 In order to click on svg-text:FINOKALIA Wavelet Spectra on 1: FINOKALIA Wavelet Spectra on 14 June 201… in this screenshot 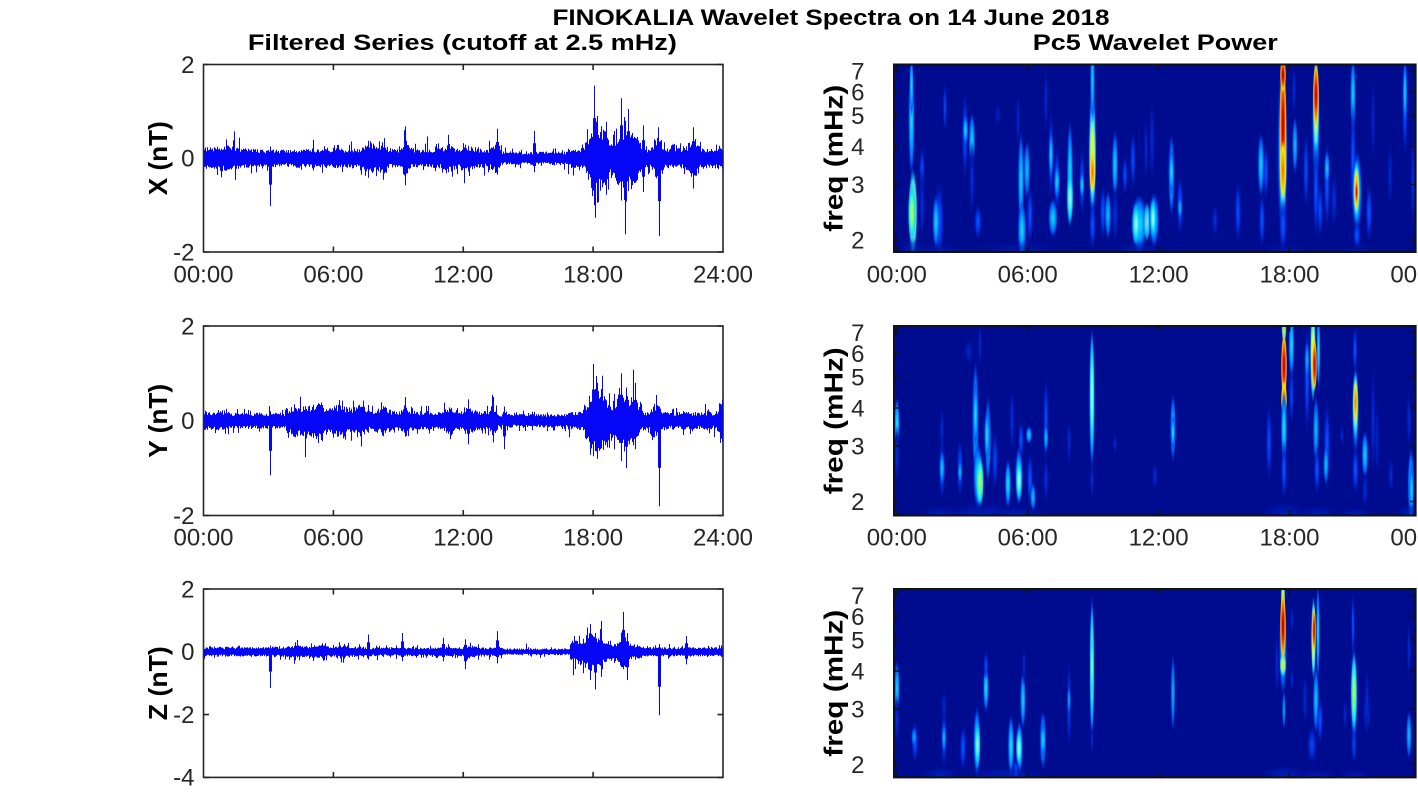, I will do `click(831, 17)`.